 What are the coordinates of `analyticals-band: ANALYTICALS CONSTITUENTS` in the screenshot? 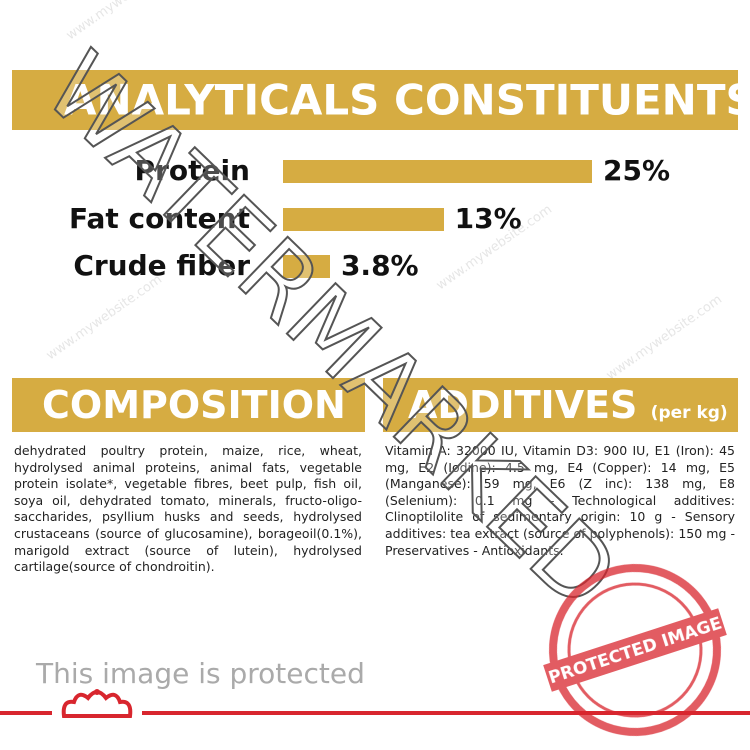 It's located at (381, 100).